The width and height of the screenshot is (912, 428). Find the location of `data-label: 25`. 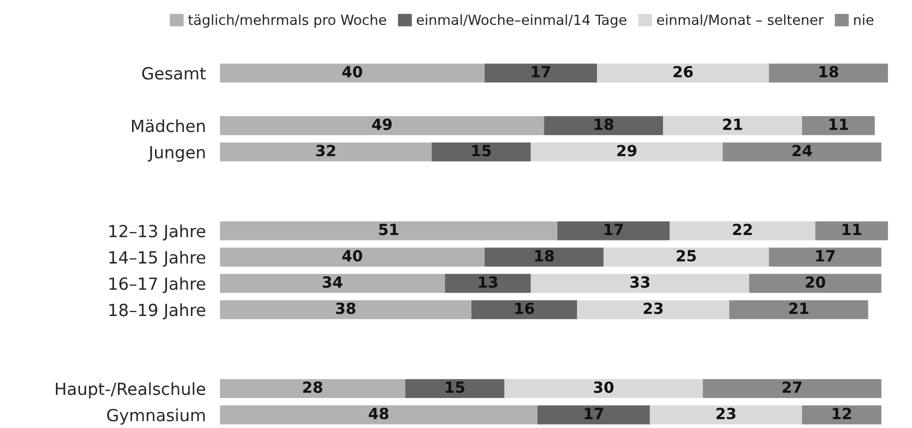

data-label: 25 is located at coordinates (686, 256).